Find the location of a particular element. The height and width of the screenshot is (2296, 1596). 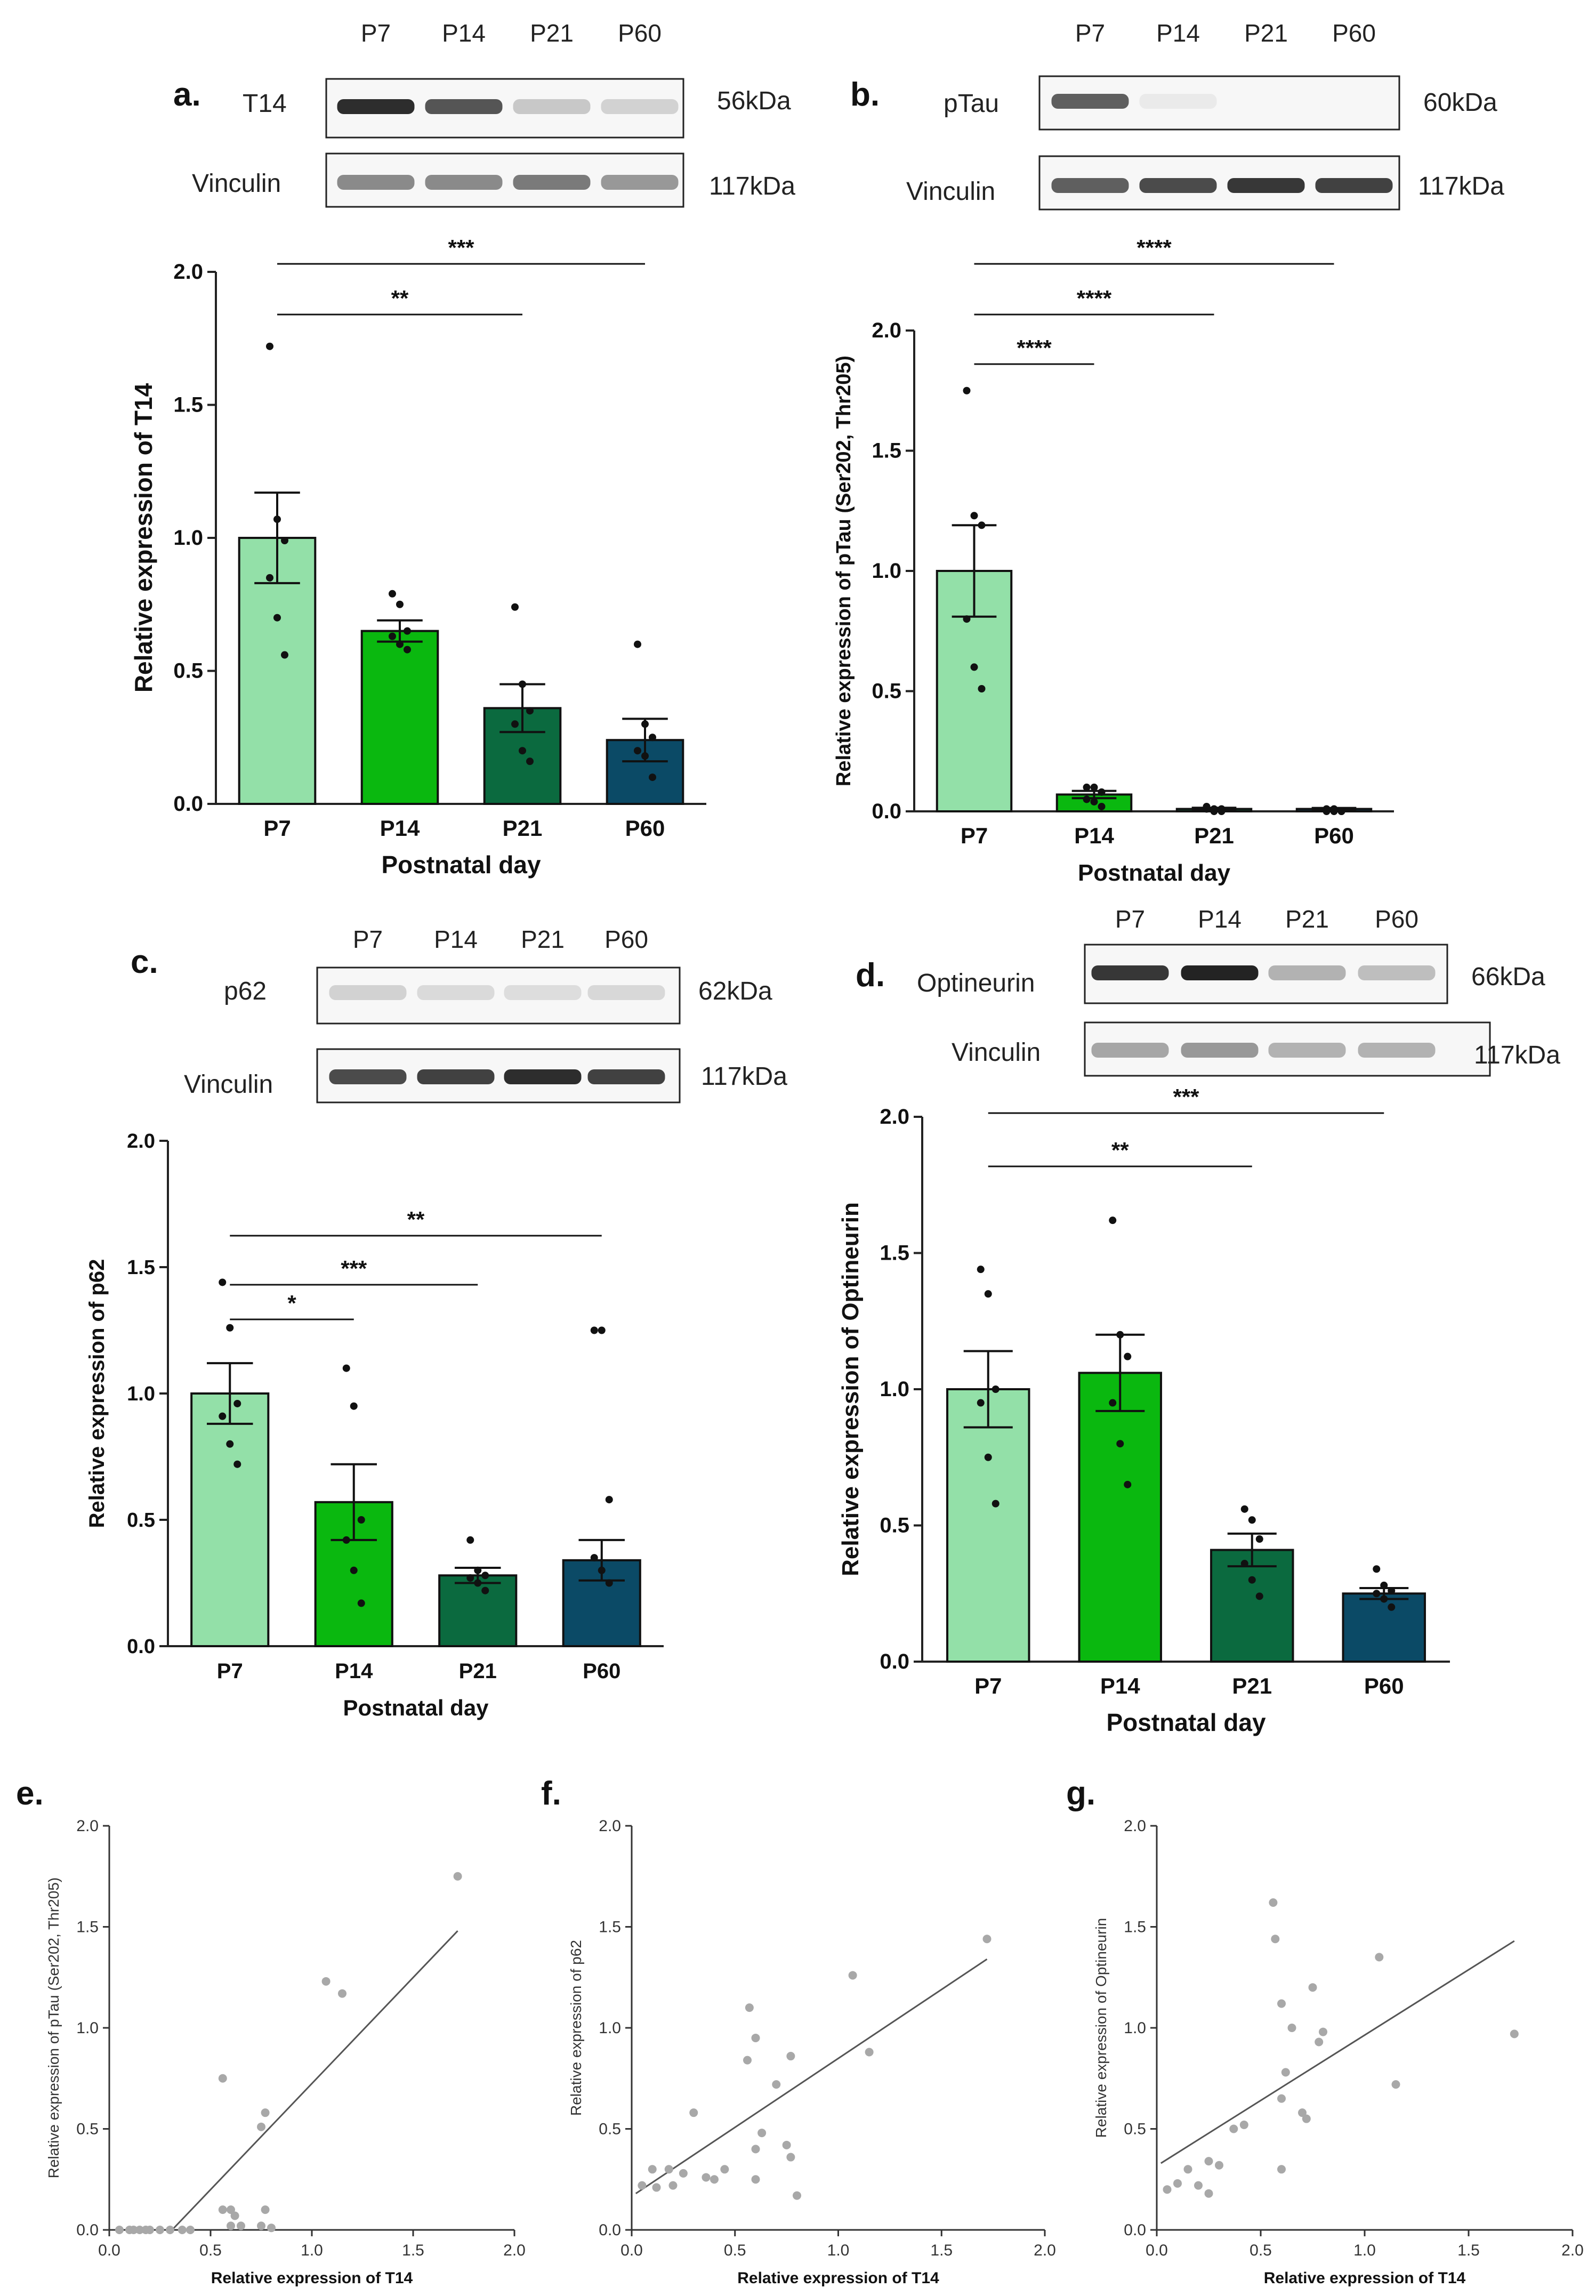

kda-label: 117kDa is located at coordinates (1517, 1055).